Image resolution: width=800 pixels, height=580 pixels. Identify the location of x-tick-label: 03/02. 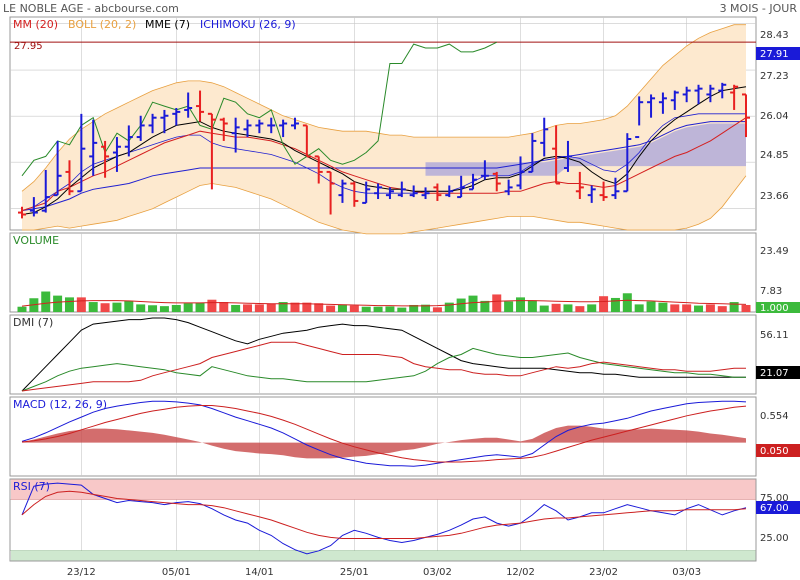
(437, 572).